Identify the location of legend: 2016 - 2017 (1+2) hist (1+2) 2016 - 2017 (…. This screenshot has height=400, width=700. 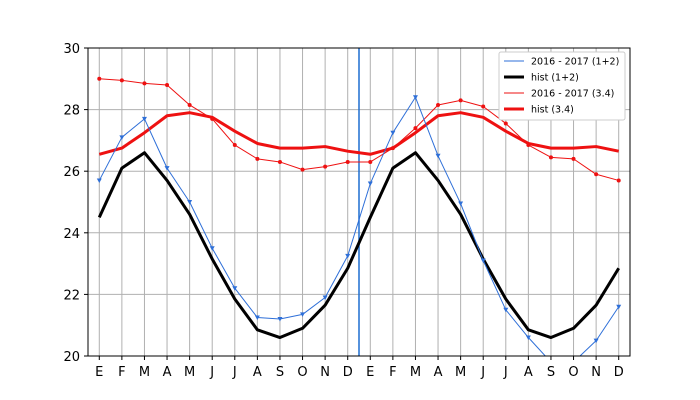
(562, 86).